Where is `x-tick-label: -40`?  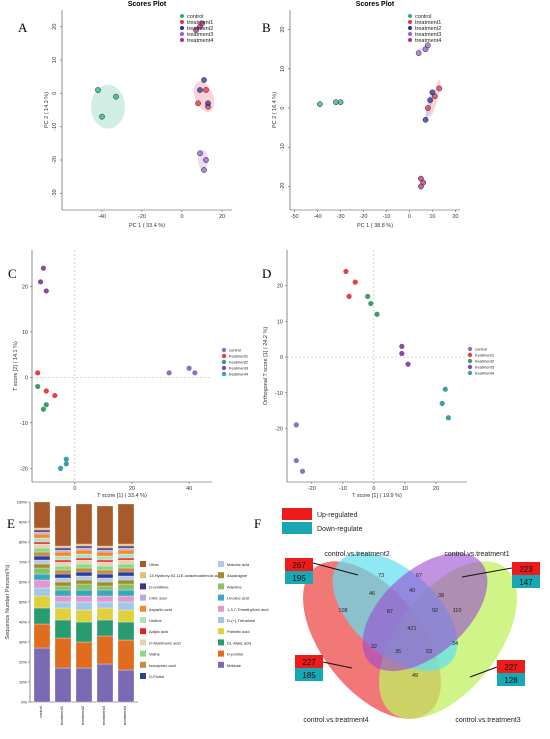 x-tick-label: -40 is located at coordinates (102, 217).